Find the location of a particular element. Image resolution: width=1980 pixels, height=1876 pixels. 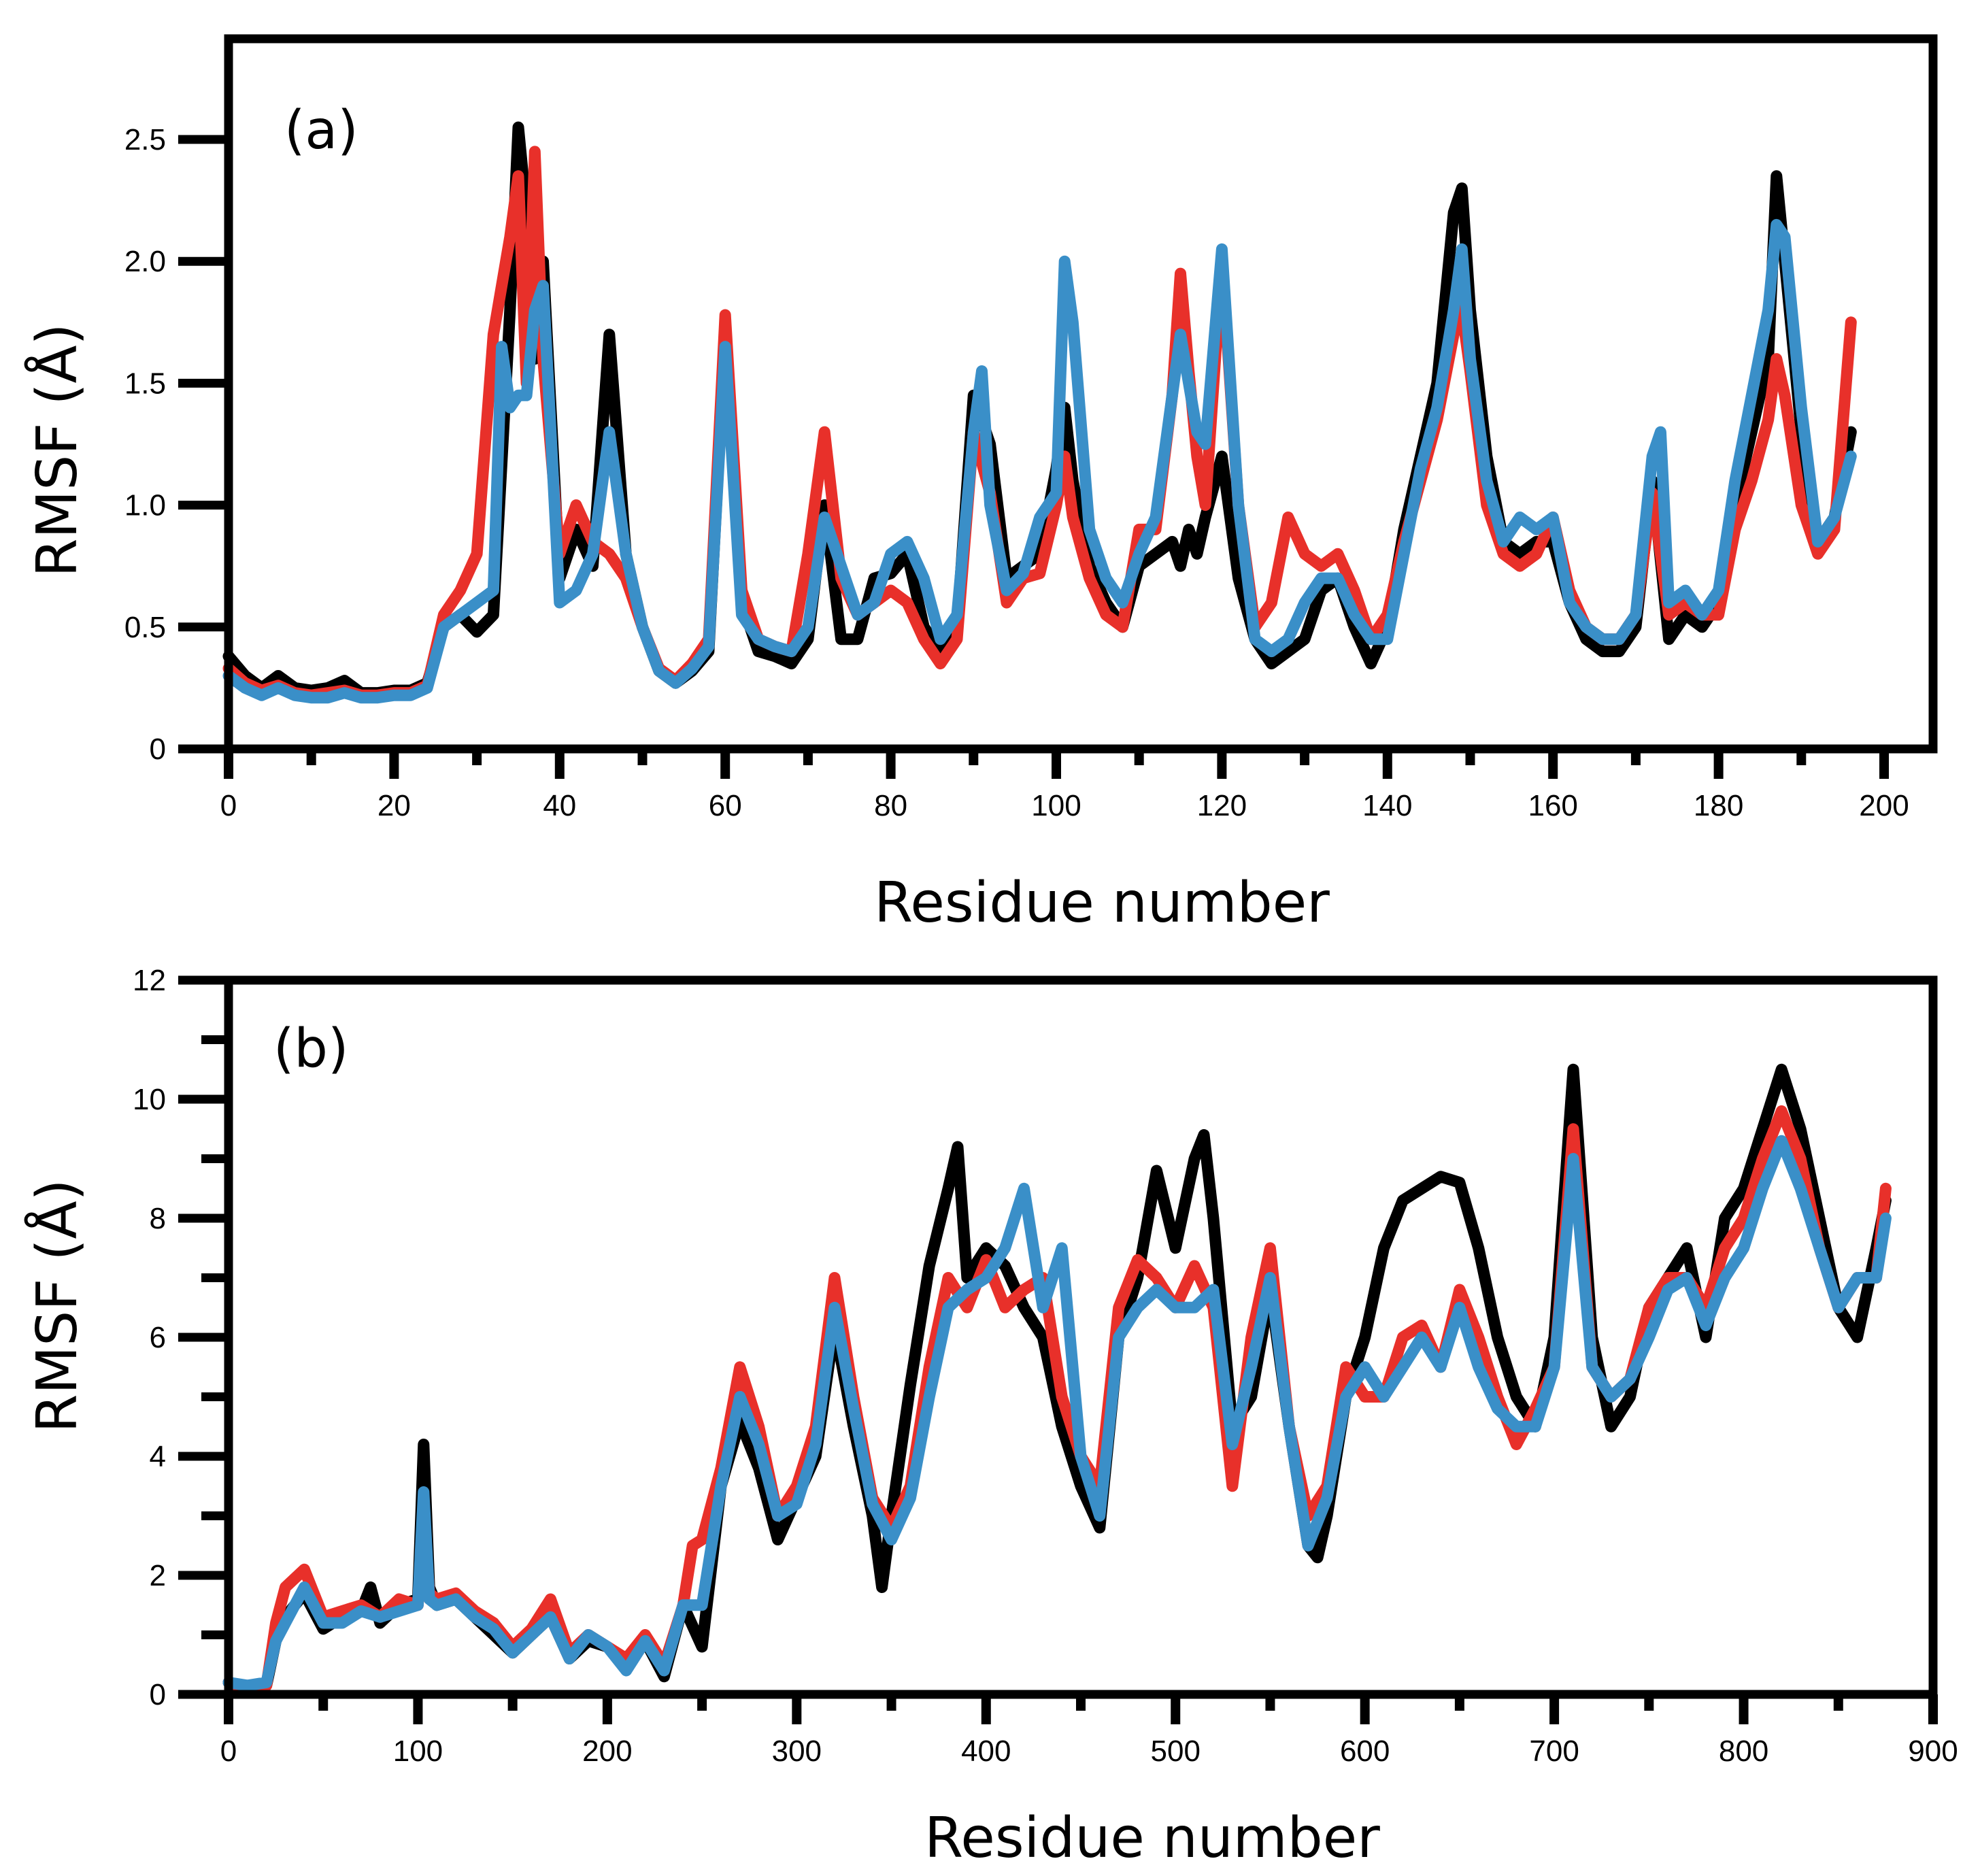

panel-a-xtick-label: 60 is located at coordinates (725, 806).